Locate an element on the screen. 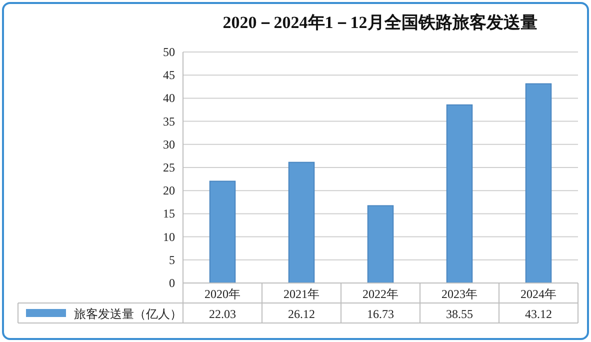 This screenshot has height=342, width=591. y-tick-label: 0 is located at coordinates (172, 283).